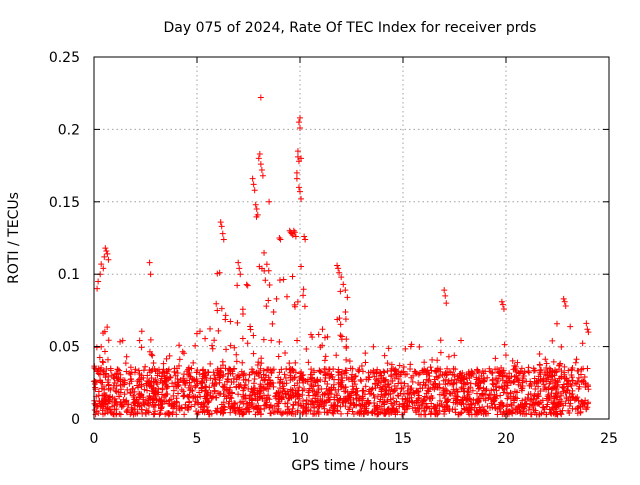 Image resolution: width=640 pixels, height=485 pixels. I want to click on x-tick-label: 0, so click(94, 439).